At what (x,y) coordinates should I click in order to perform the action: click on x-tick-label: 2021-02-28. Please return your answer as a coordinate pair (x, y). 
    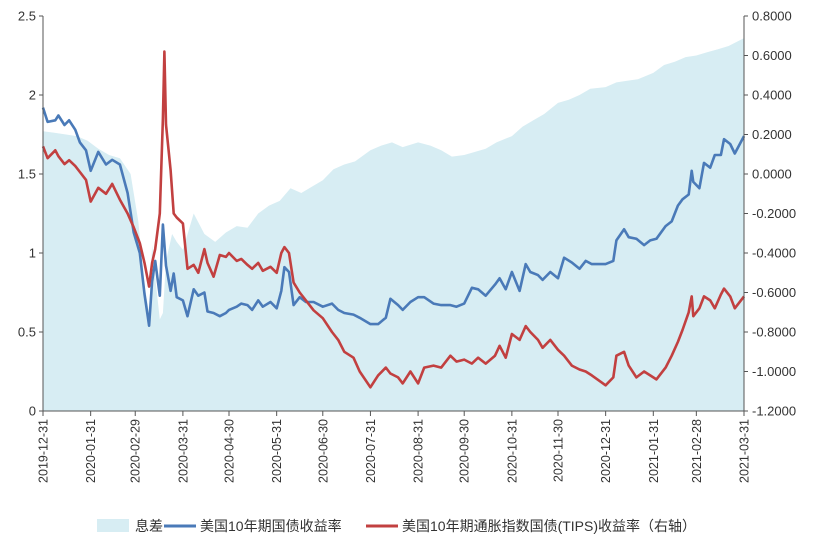
    Looking at the image, I should click on (697, 451).